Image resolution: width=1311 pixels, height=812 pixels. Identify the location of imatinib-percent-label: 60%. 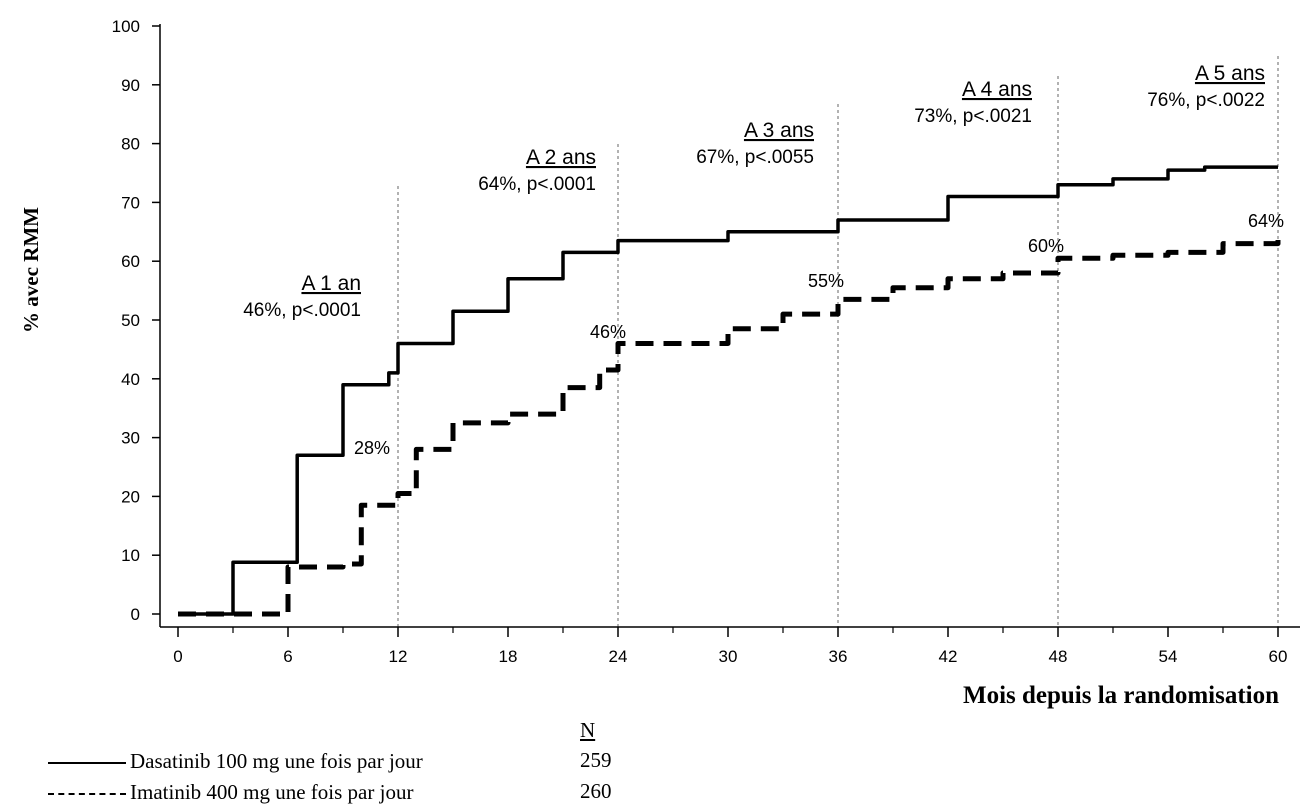
(1046, 246).